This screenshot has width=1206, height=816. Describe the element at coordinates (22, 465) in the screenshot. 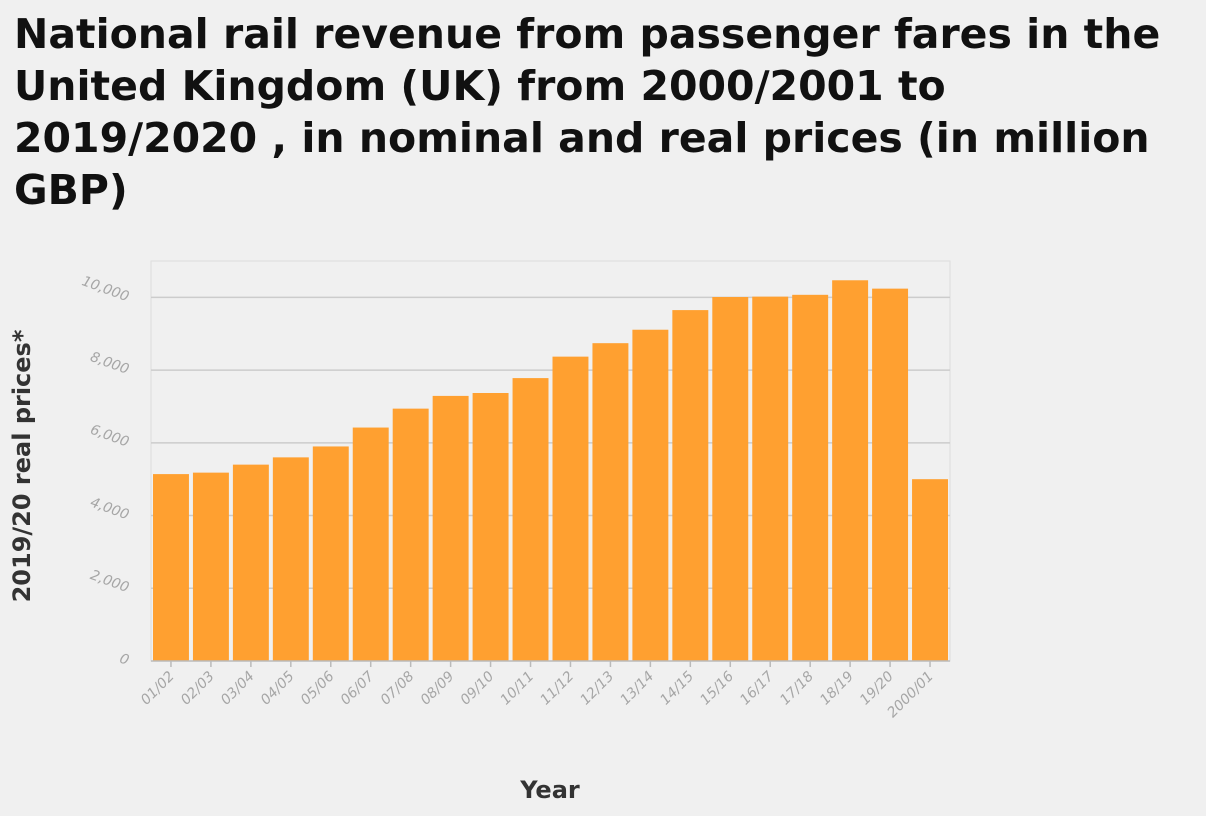

I see `y-axis-title: 2019/20 real prices*` at that location.